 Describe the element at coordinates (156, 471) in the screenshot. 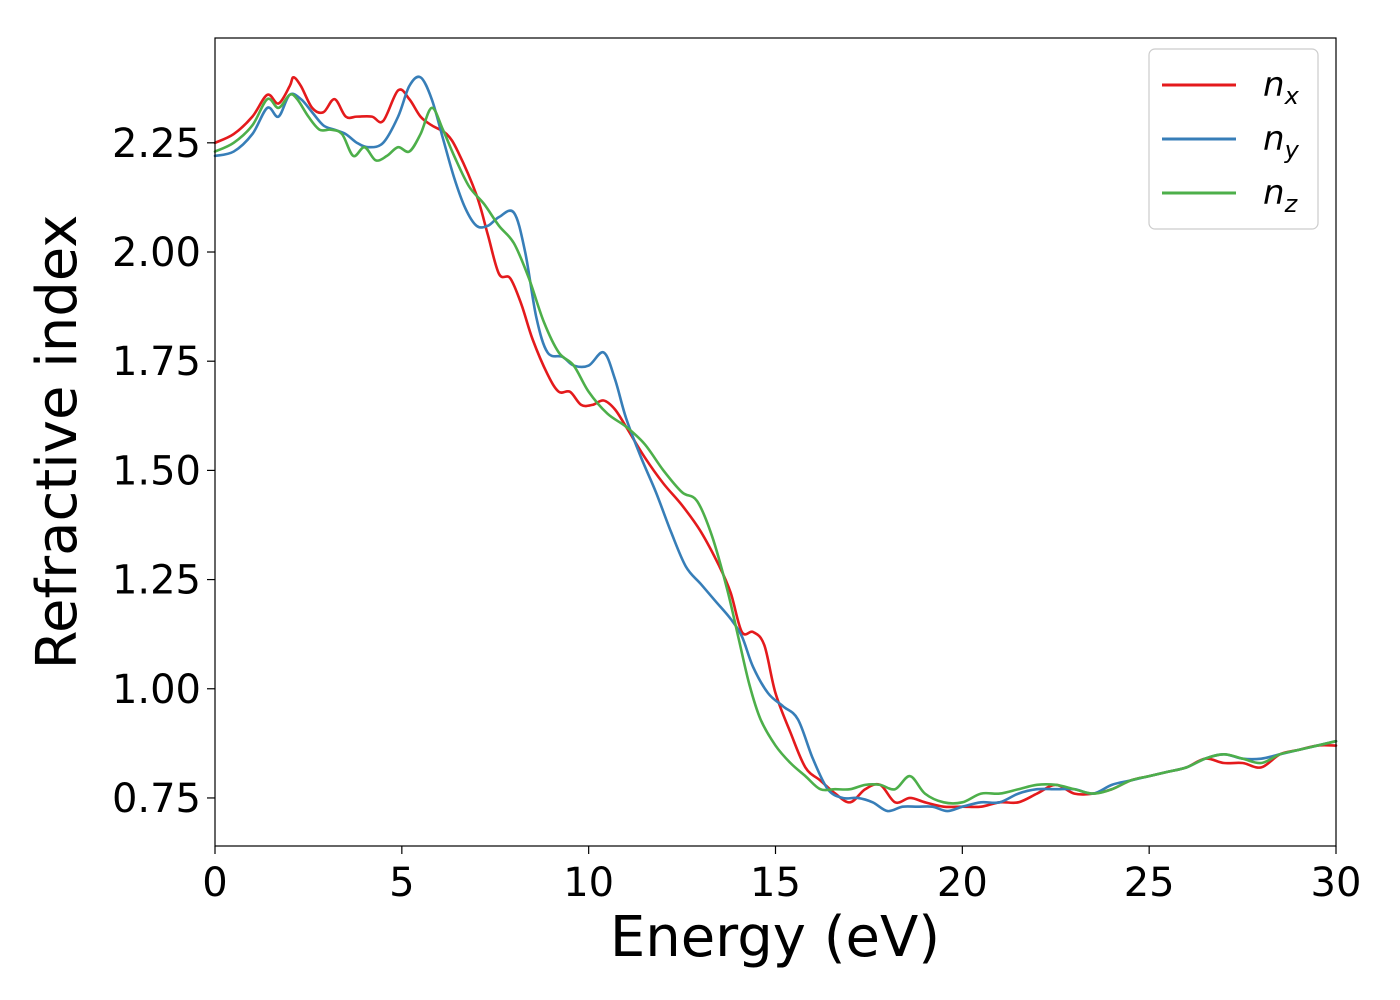

I see `y-tick-label: 1.50` at that location.